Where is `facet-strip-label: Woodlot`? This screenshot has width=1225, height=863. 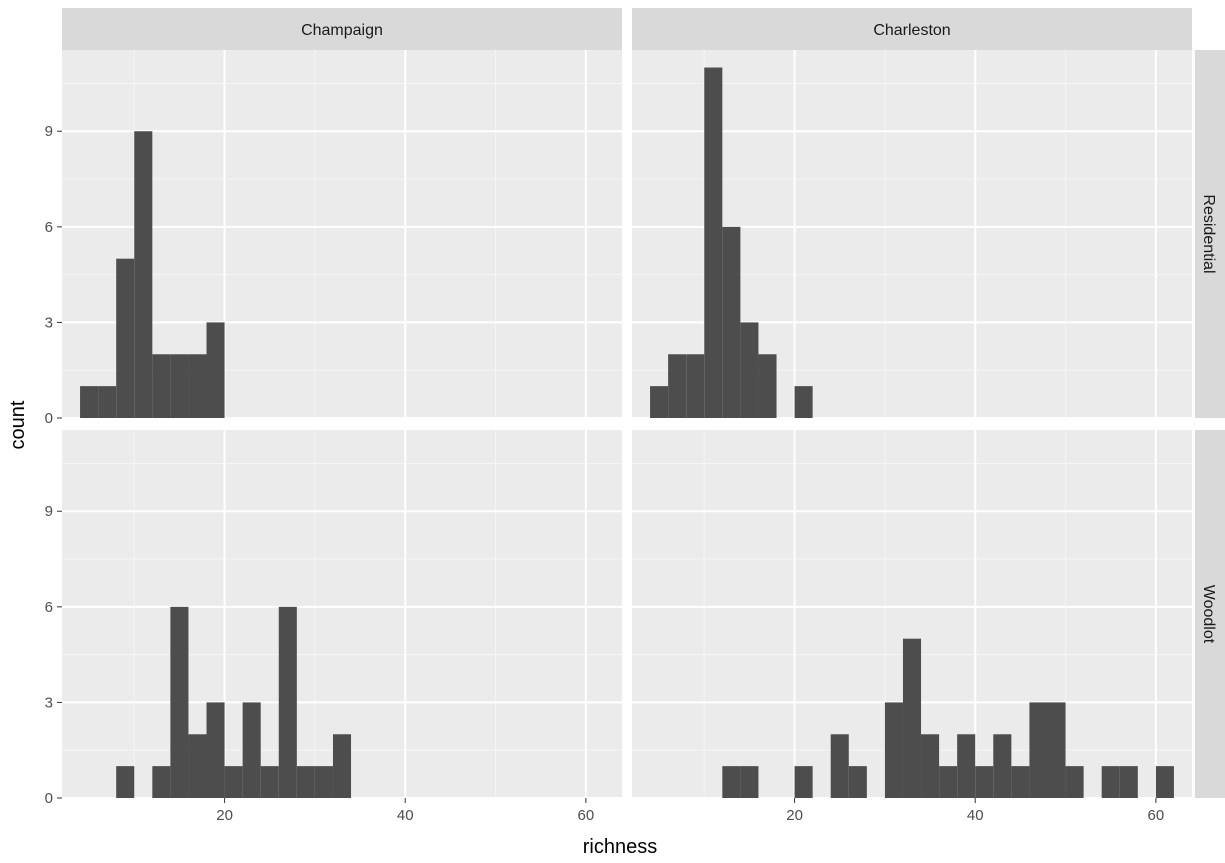
facet-strip-label: Woodlot is located at coordinates (1208, 614).